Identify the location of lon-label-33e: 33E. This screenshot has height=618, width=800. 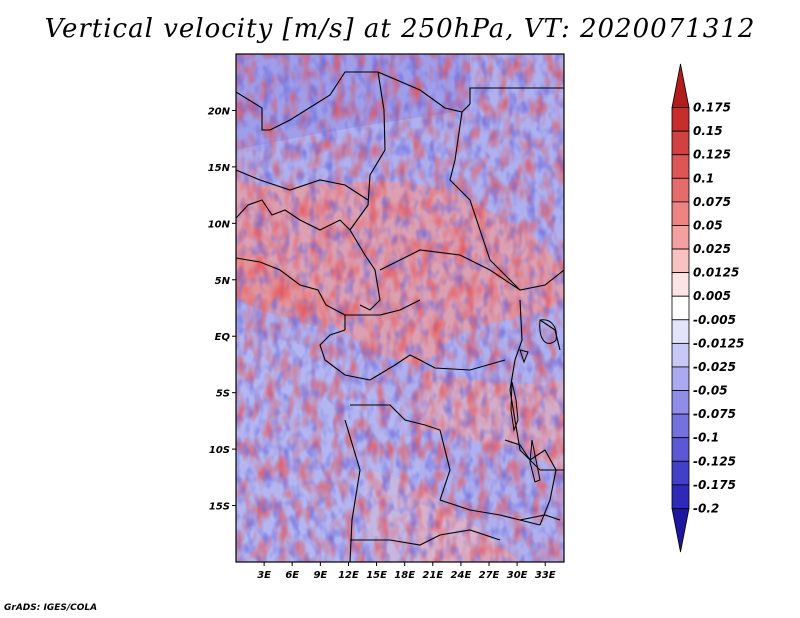
(545, 575).